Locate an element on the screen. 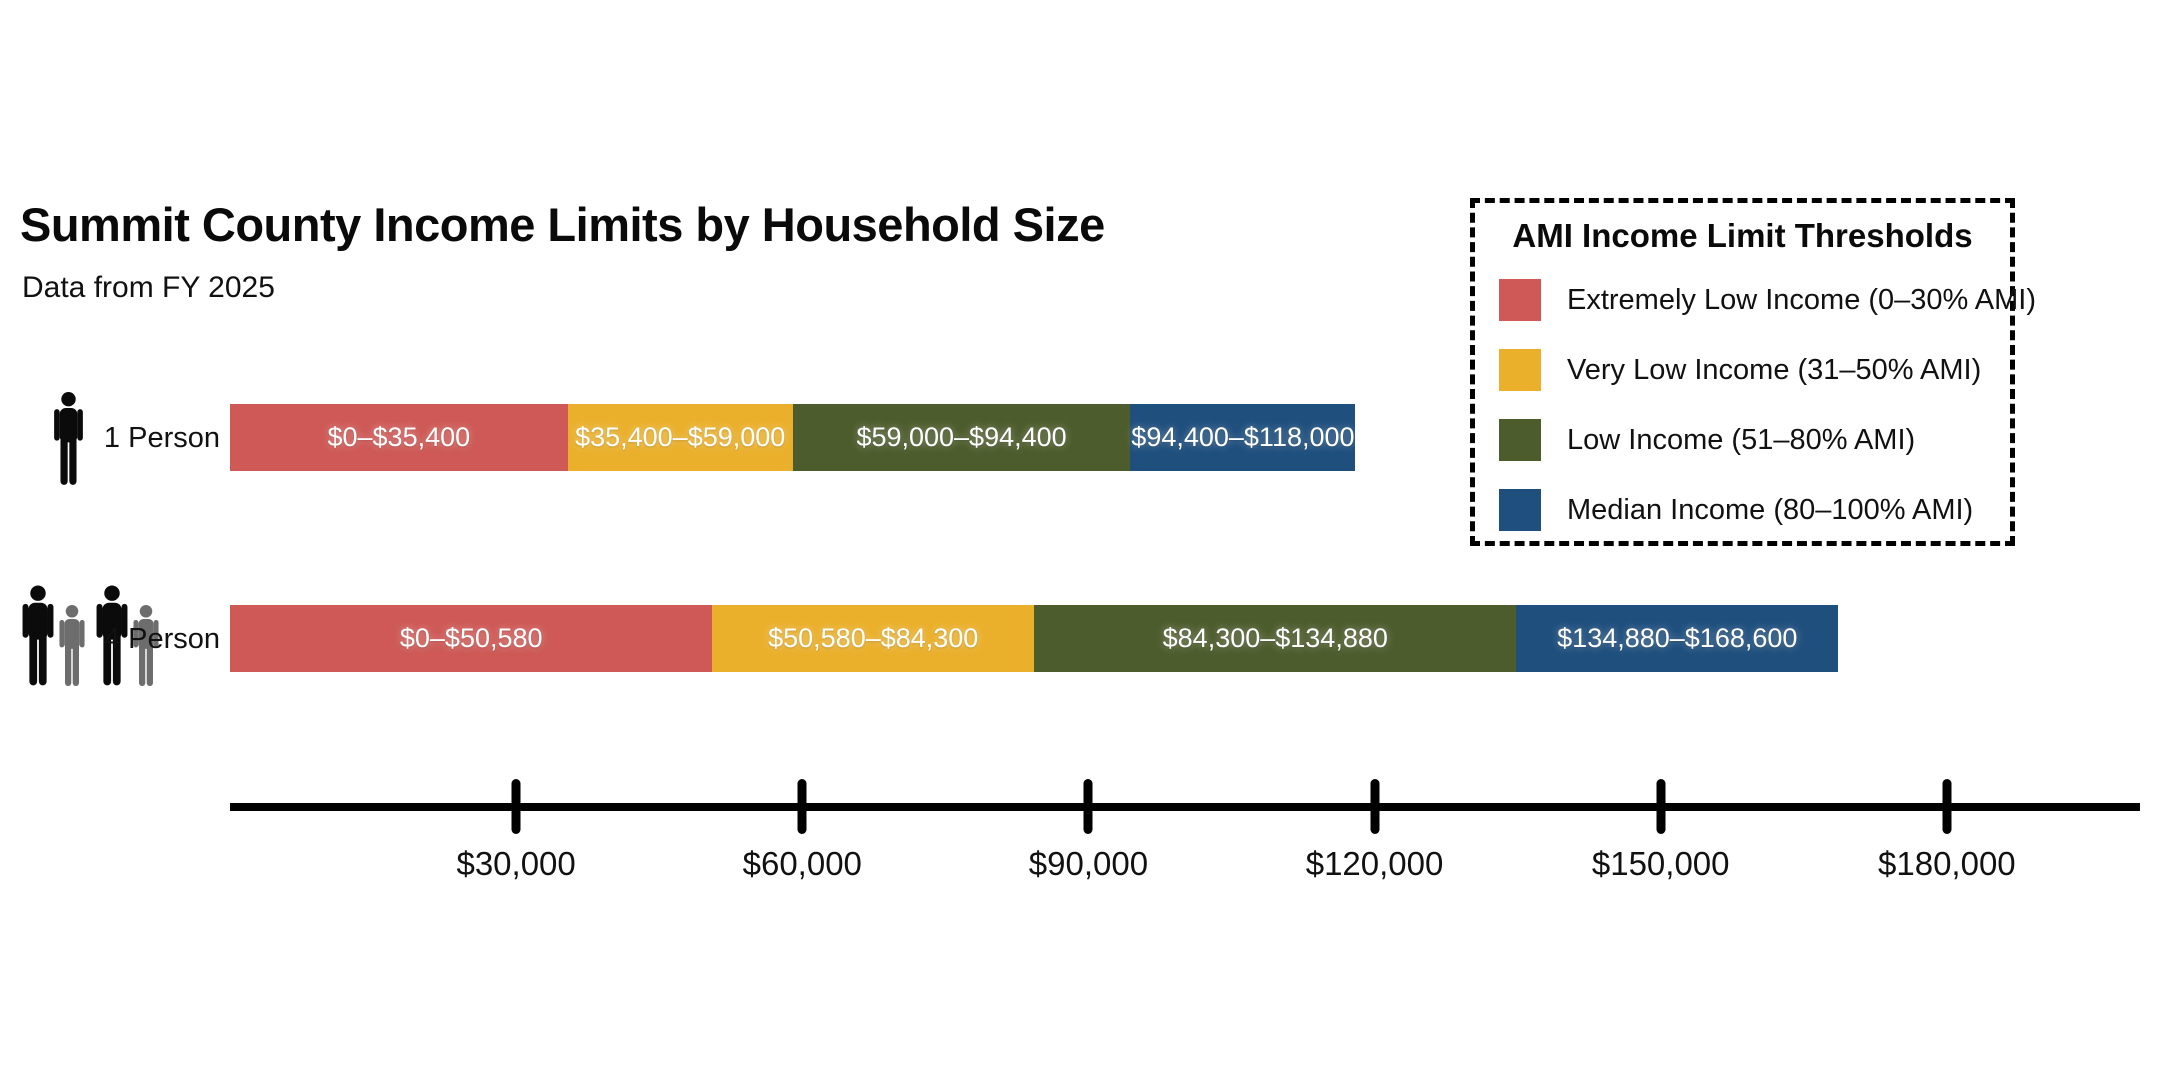  legend-title: AMI Income Limit Thresholds is located at coordinates (1742, 235).